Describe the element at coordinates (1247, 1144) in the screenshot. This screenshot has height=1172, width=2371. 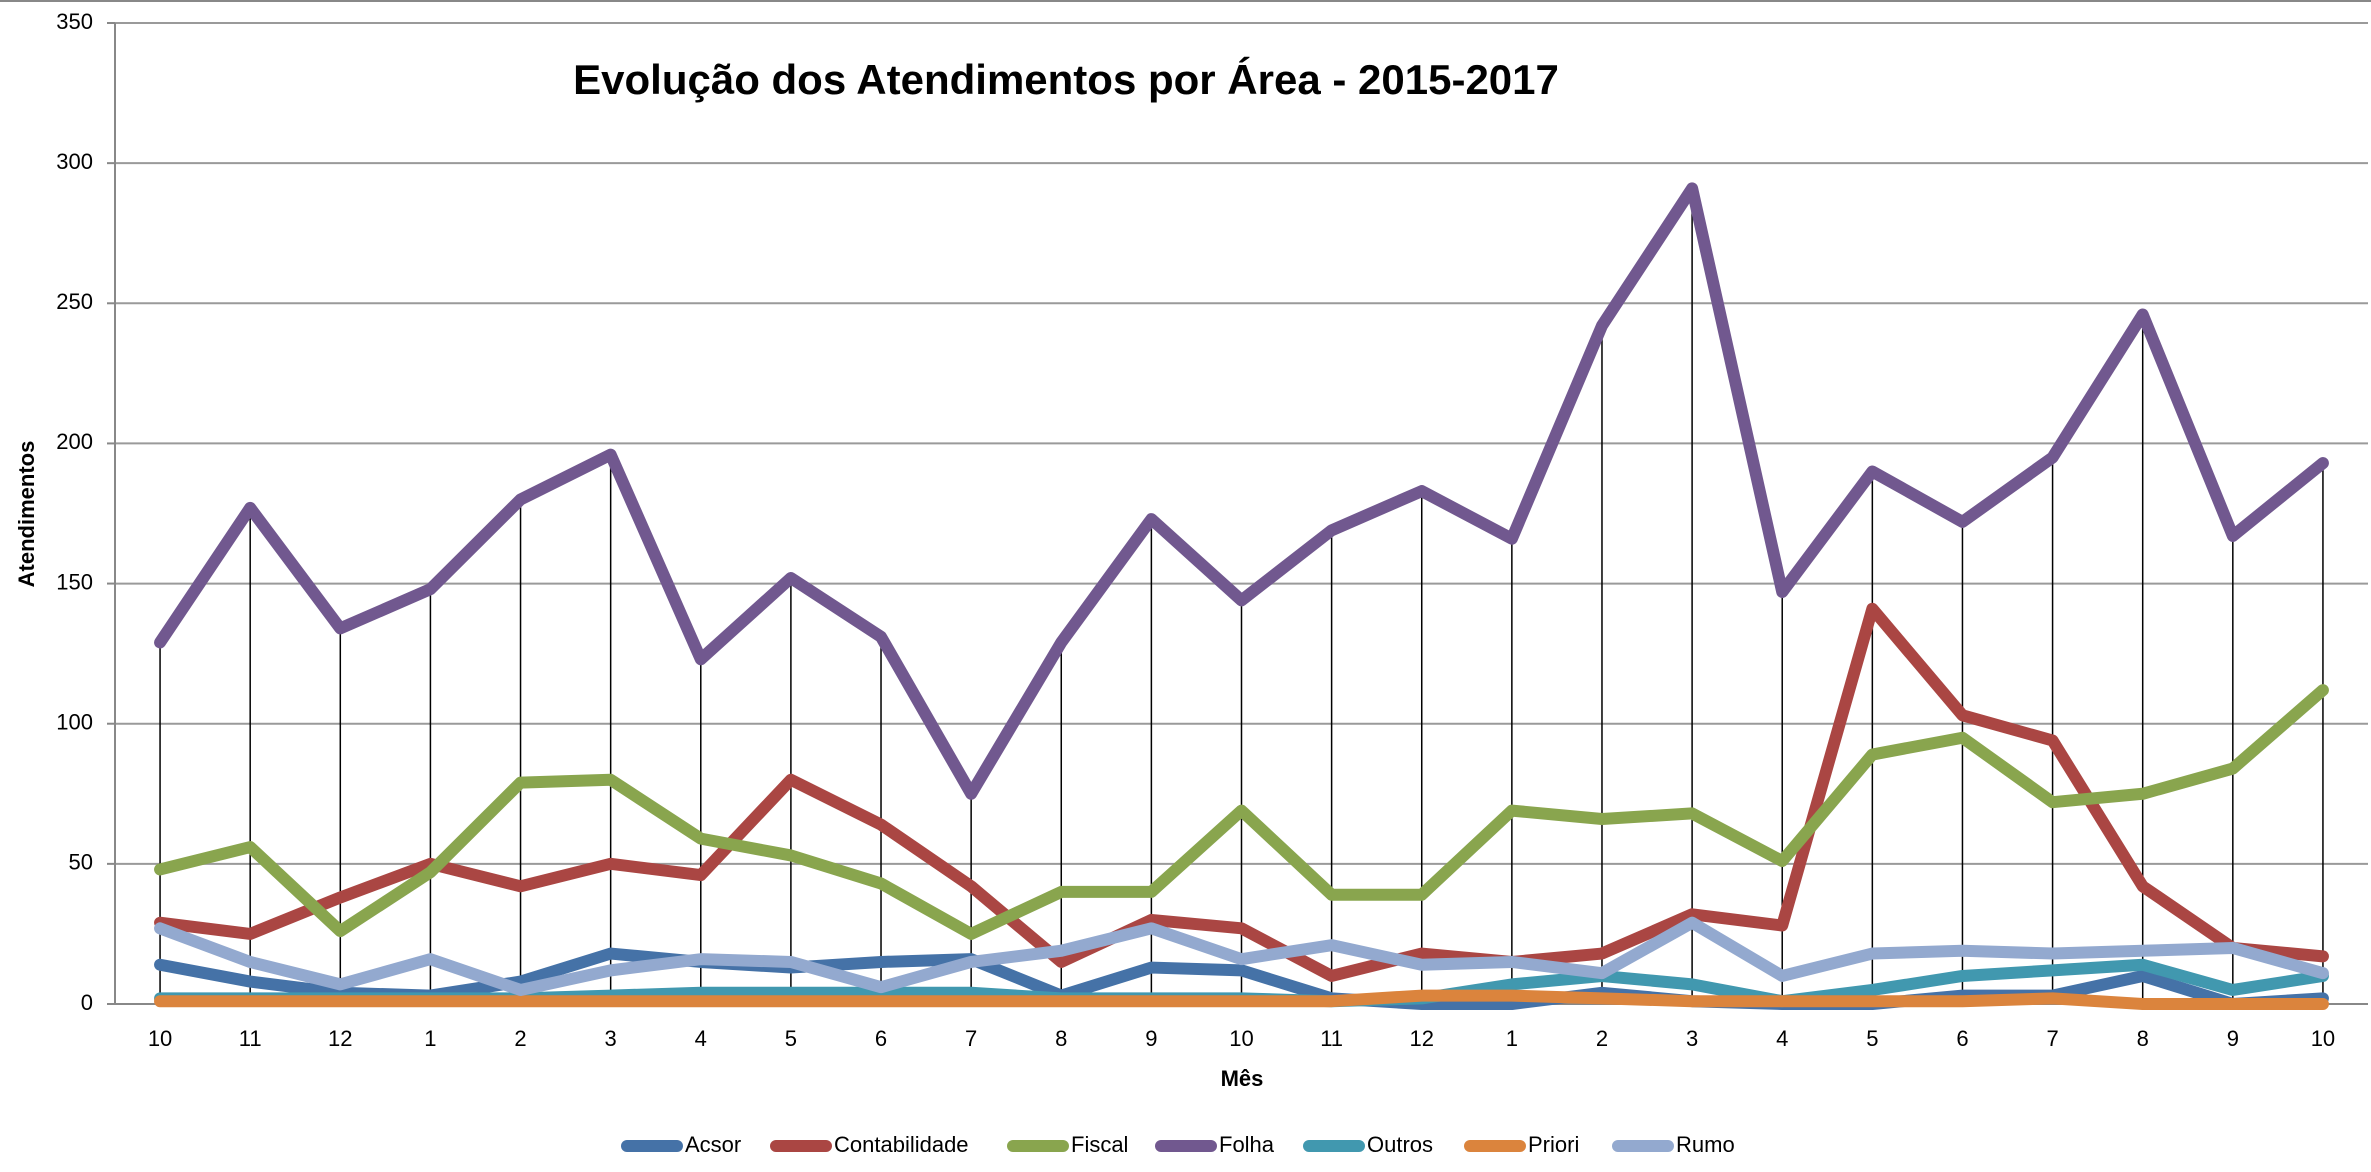
I see `legend-label: Folha` at that location.